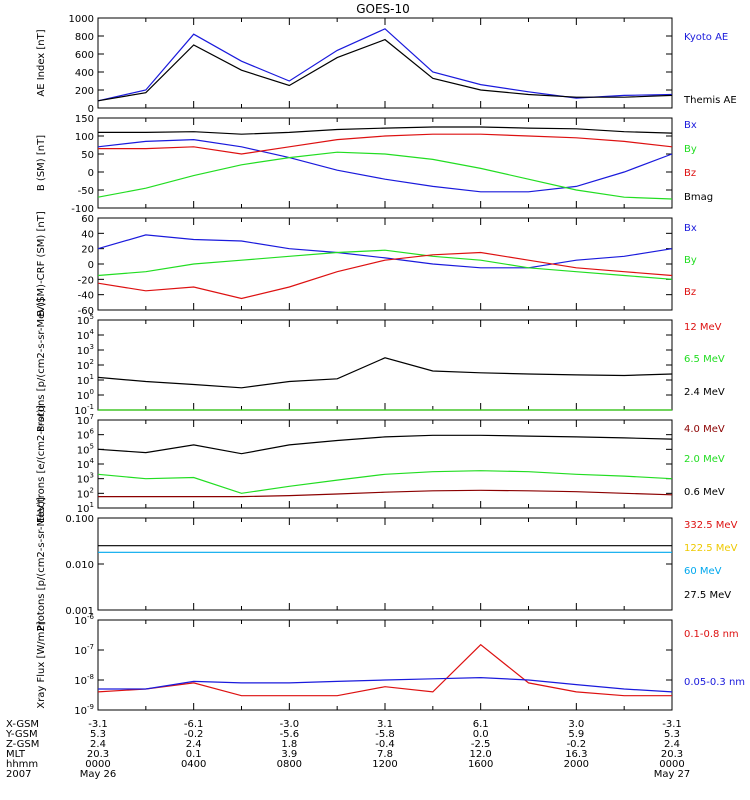 The image size is (750, 800). I want to click on panel-2: 150 100 50 0 -50 -100 B (SM) [nT] Bx By Bz Bmag, so click(374, 164).